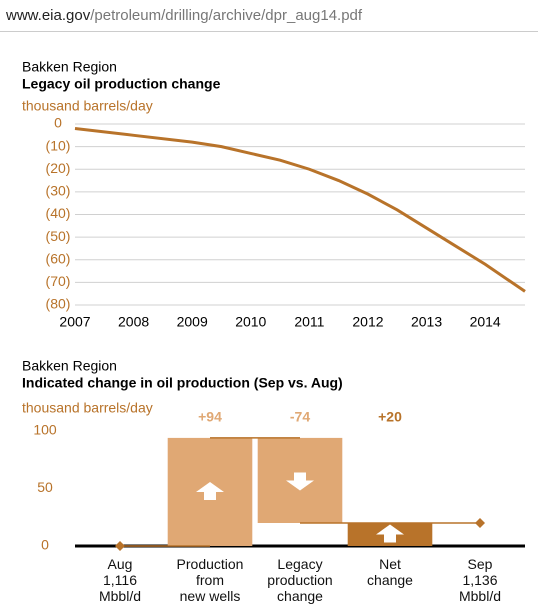 This screenshot has width=538, height=614. What do you see at coordinates (133, 322) in the screenshot?
I see `x-tick-label: 2008` at bounding box center [133, 322].